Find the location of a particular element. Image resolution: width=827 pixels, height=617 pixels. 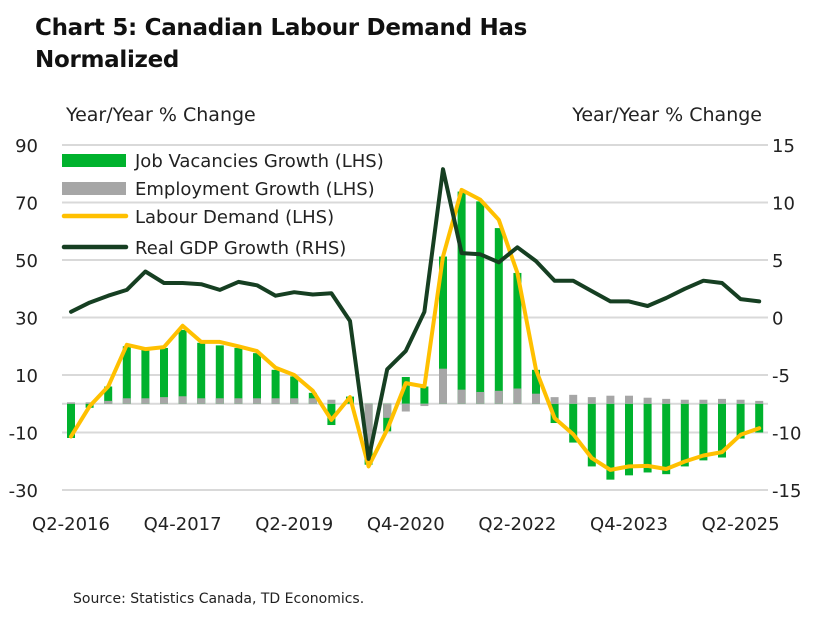

left-axis-title: Year/Year % Change is located at coordinates (161, 115).